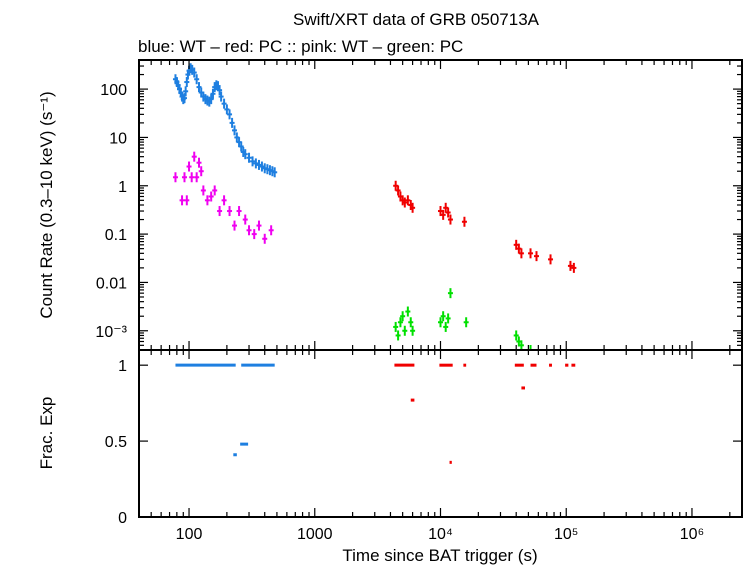  I want to click on y-tick-label: 10⁻³, so click(111, 332).